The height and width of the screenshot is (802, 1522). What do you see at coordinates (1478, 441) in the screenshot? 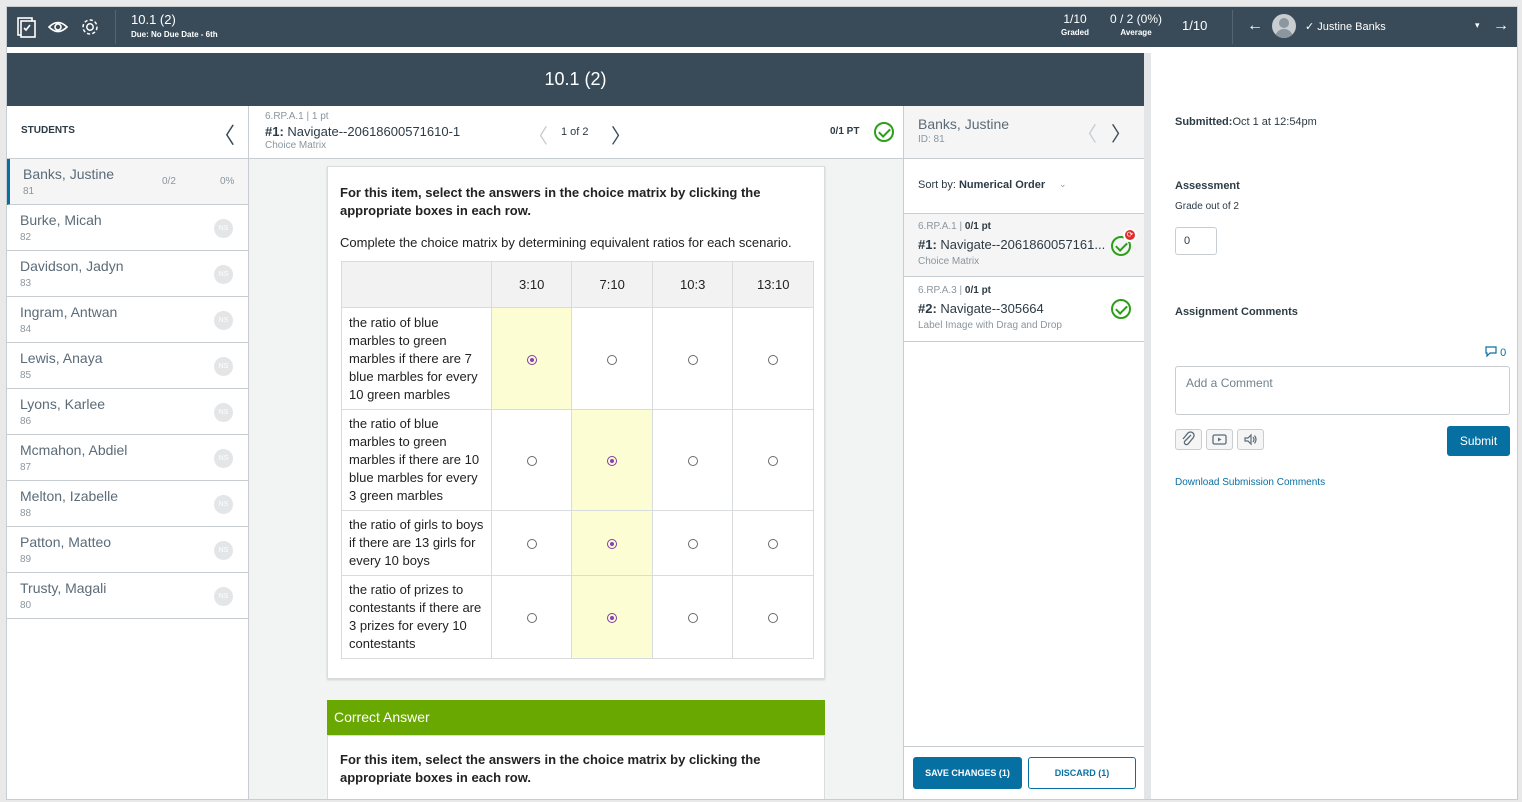
I see `submit-comment-button: Submit` at bounding box center [1478, 441].